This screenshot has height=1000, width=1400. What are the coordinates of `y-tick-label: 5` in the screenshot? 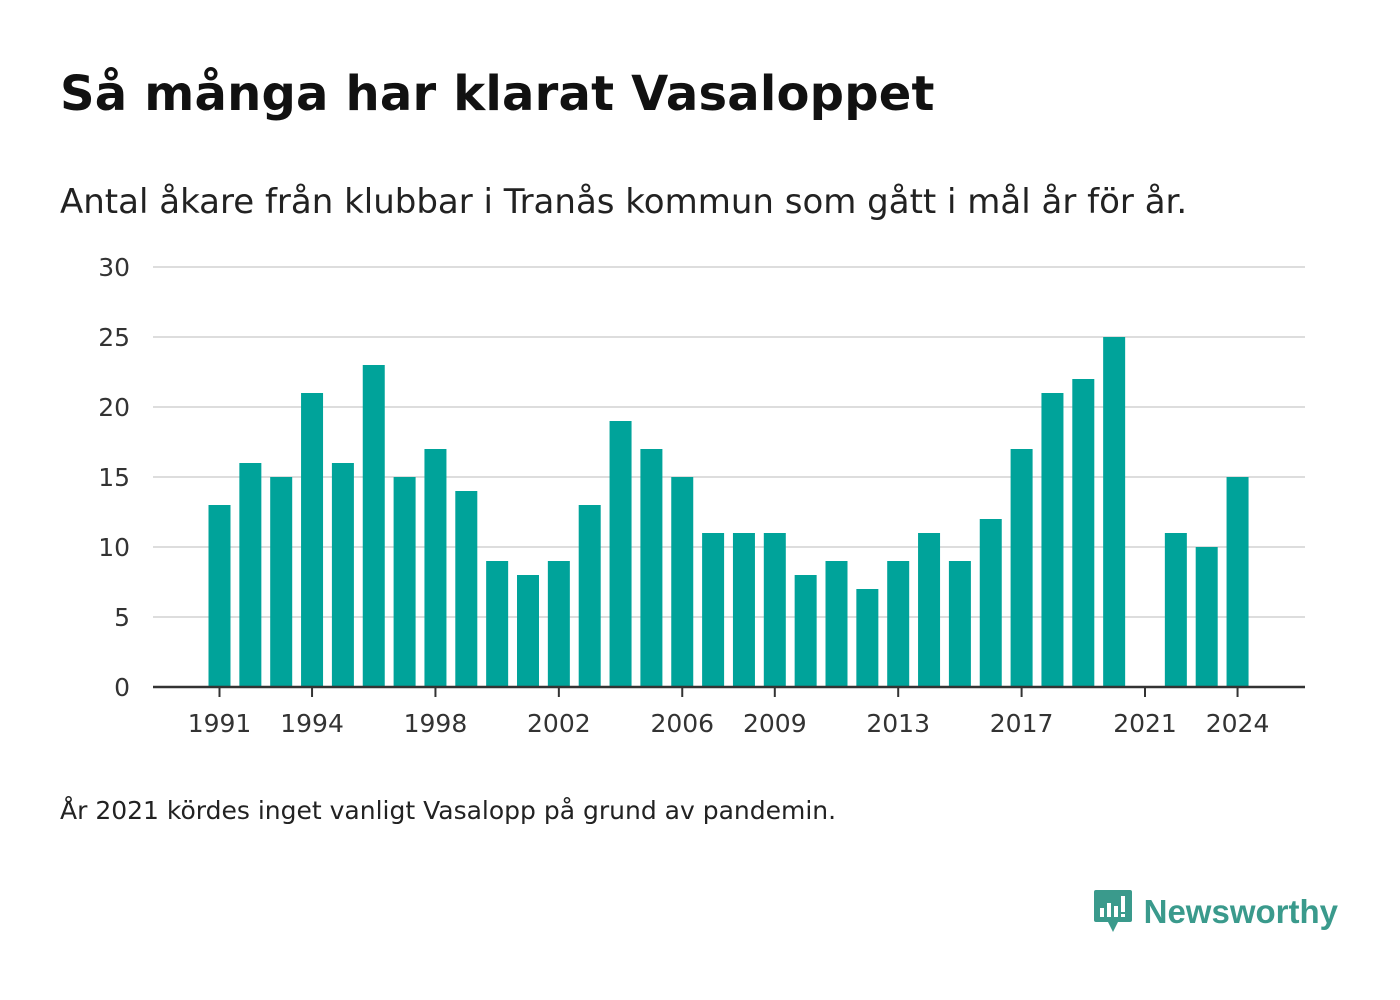 It's located at (122, 617).